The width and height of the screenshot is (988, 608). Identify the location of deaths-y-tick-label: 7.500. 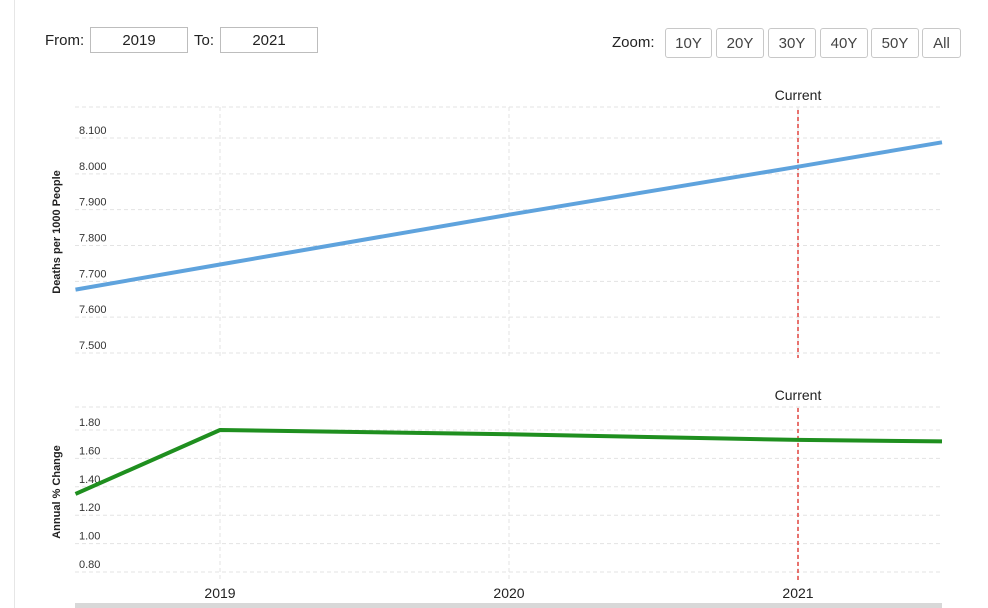
(93, 346).